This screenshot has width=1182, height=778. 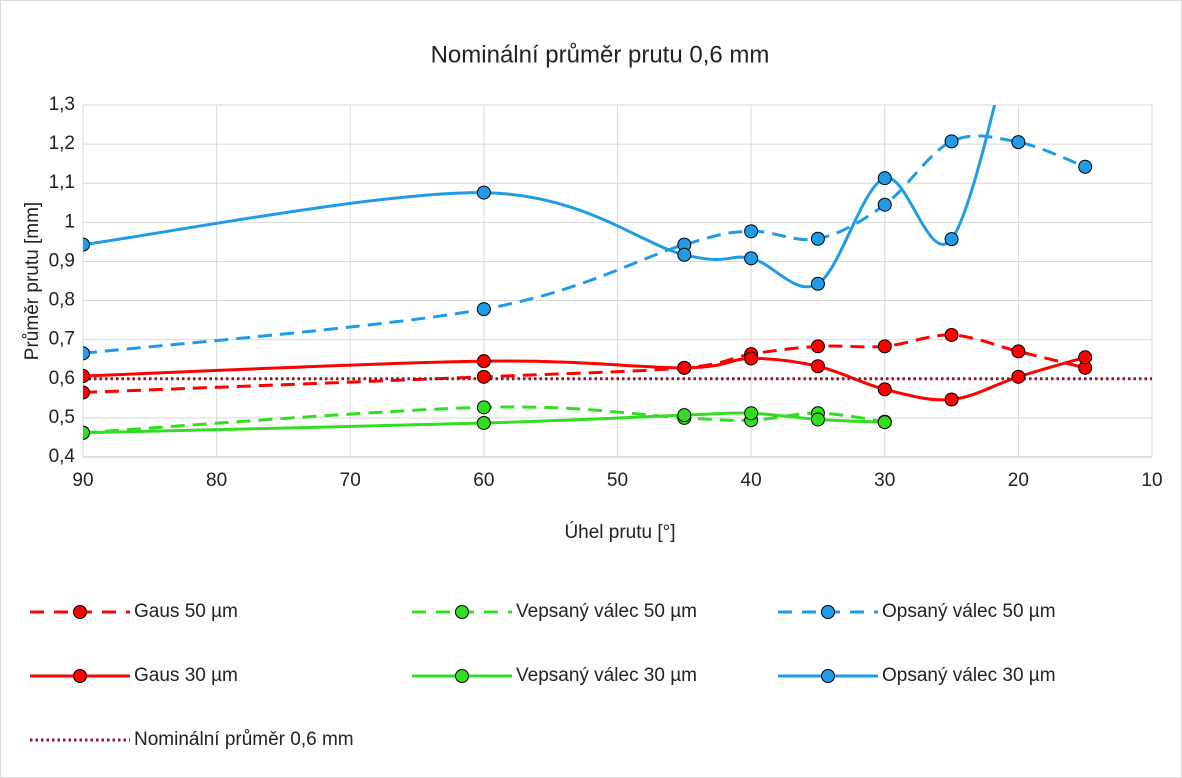 I want to click on y-tick-label: 0,5, so click(x=62, y=417).